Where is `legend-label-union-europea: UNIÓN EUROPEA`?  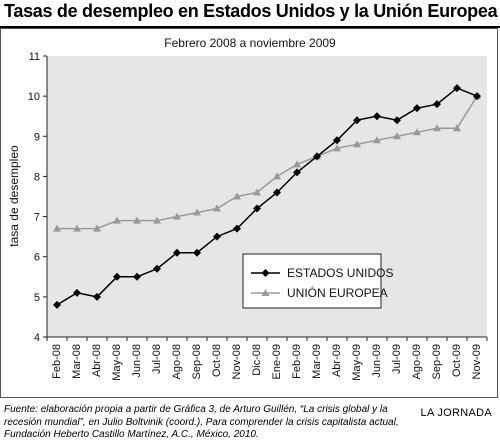
legend-label-union-europea: UNIÓN EUROPEA is located at coordinates (337, 292).